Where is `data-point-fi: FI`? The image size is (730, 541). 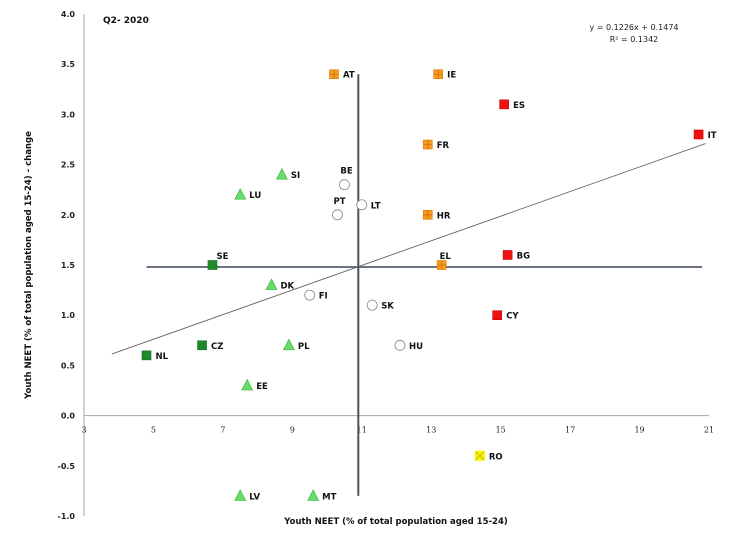
data-point-fi: FI is located at coordinates (316, 295).